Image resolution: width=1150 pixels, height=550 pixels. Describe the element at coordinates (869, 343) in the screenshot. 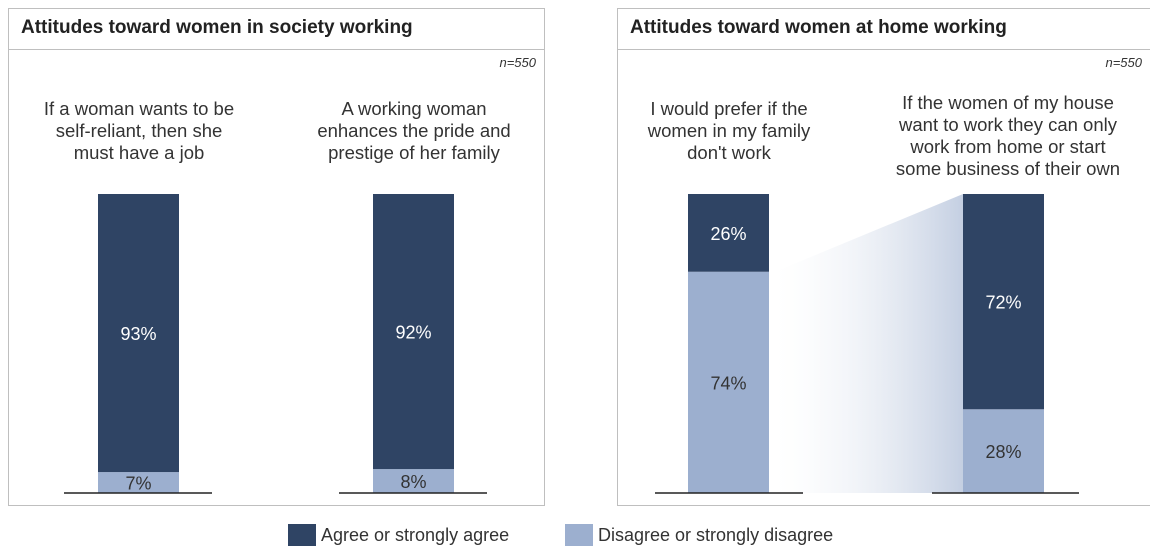

I see `connector-band` at that location.